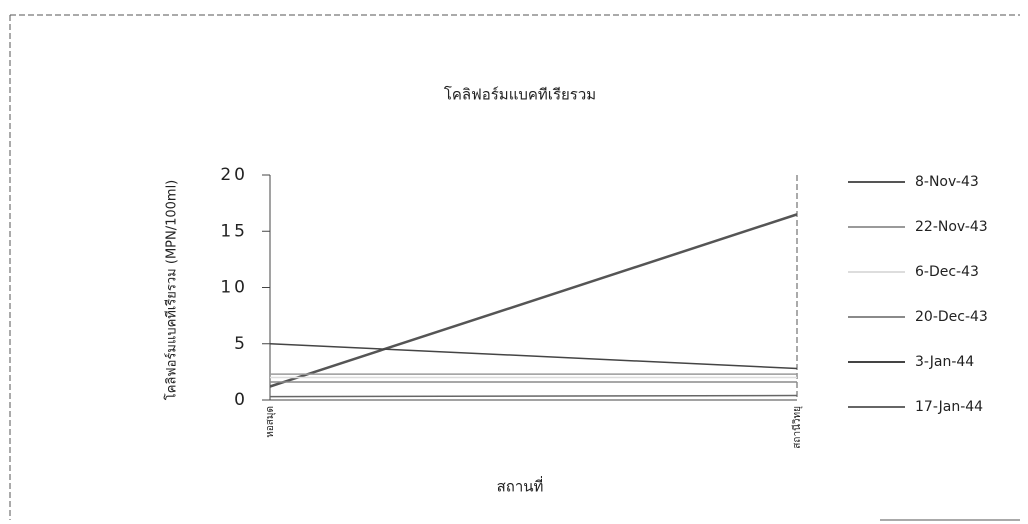 This screenshot has height=524, width=1028. I want to click on y-tick-label: 0, so click(241, 400).